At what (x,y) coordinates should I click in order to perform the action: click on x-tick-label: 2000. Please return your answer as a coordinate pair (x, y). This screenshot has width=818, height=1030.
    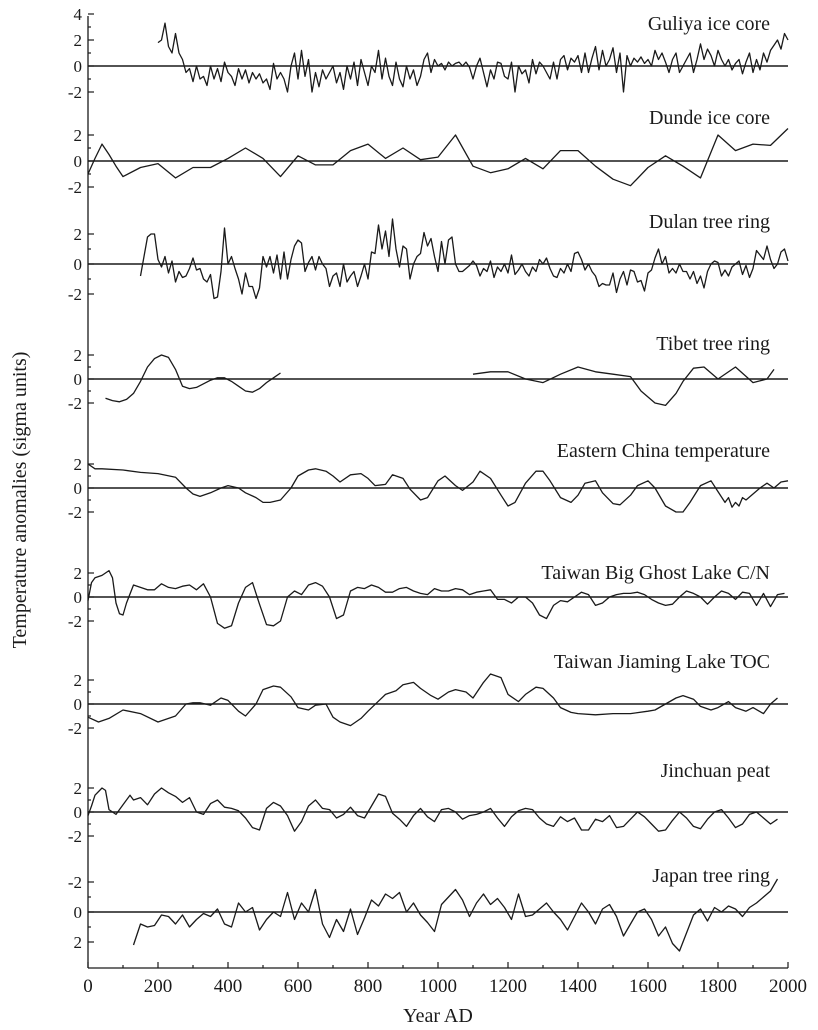
    Looking at the image, I should click on (788, 986).